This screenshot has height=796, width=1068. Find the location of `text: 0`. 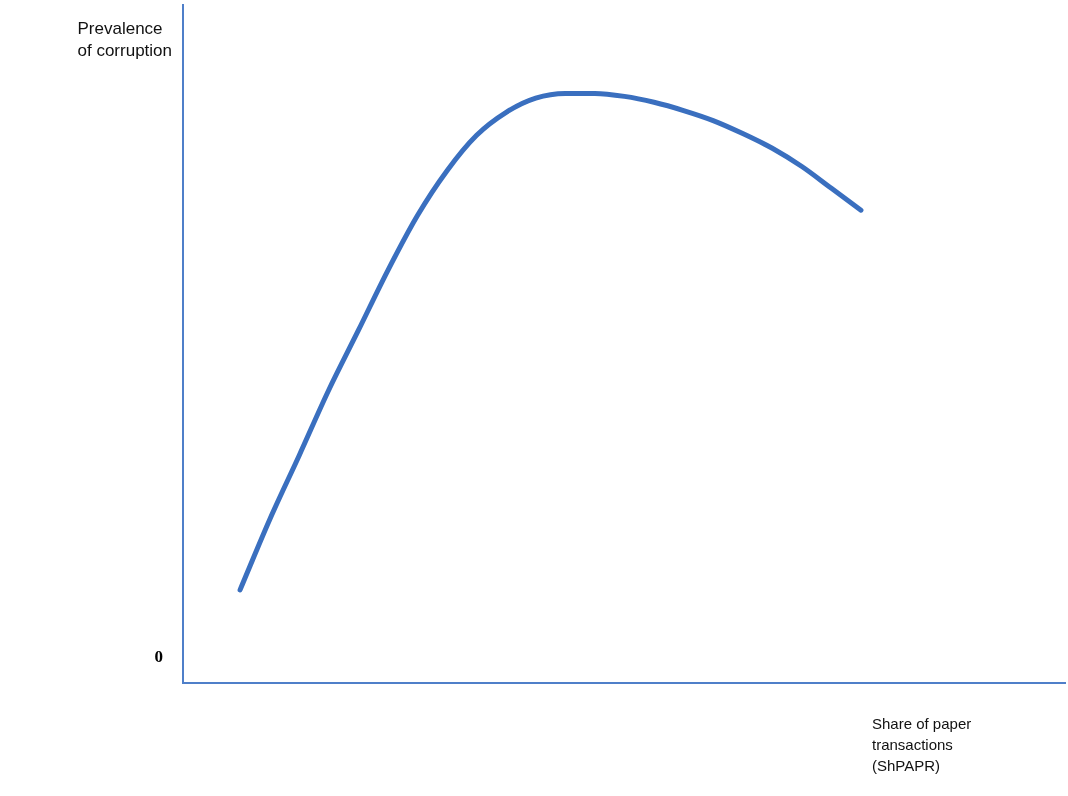

text: 0 is located at coordinates (158, 657).